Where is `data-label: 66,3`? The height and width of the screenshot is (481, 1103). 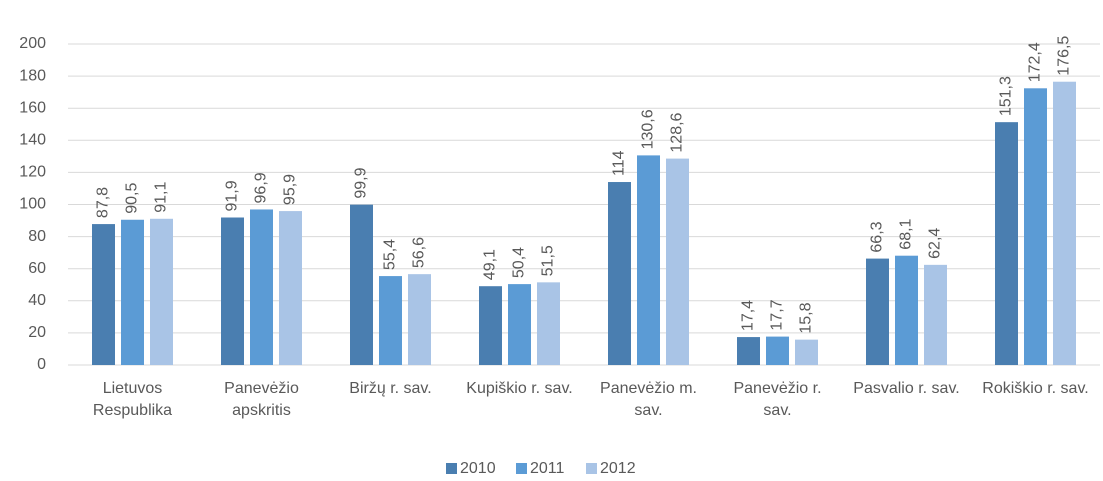 data-label: 66,3 is located at coordinates (877, 236).